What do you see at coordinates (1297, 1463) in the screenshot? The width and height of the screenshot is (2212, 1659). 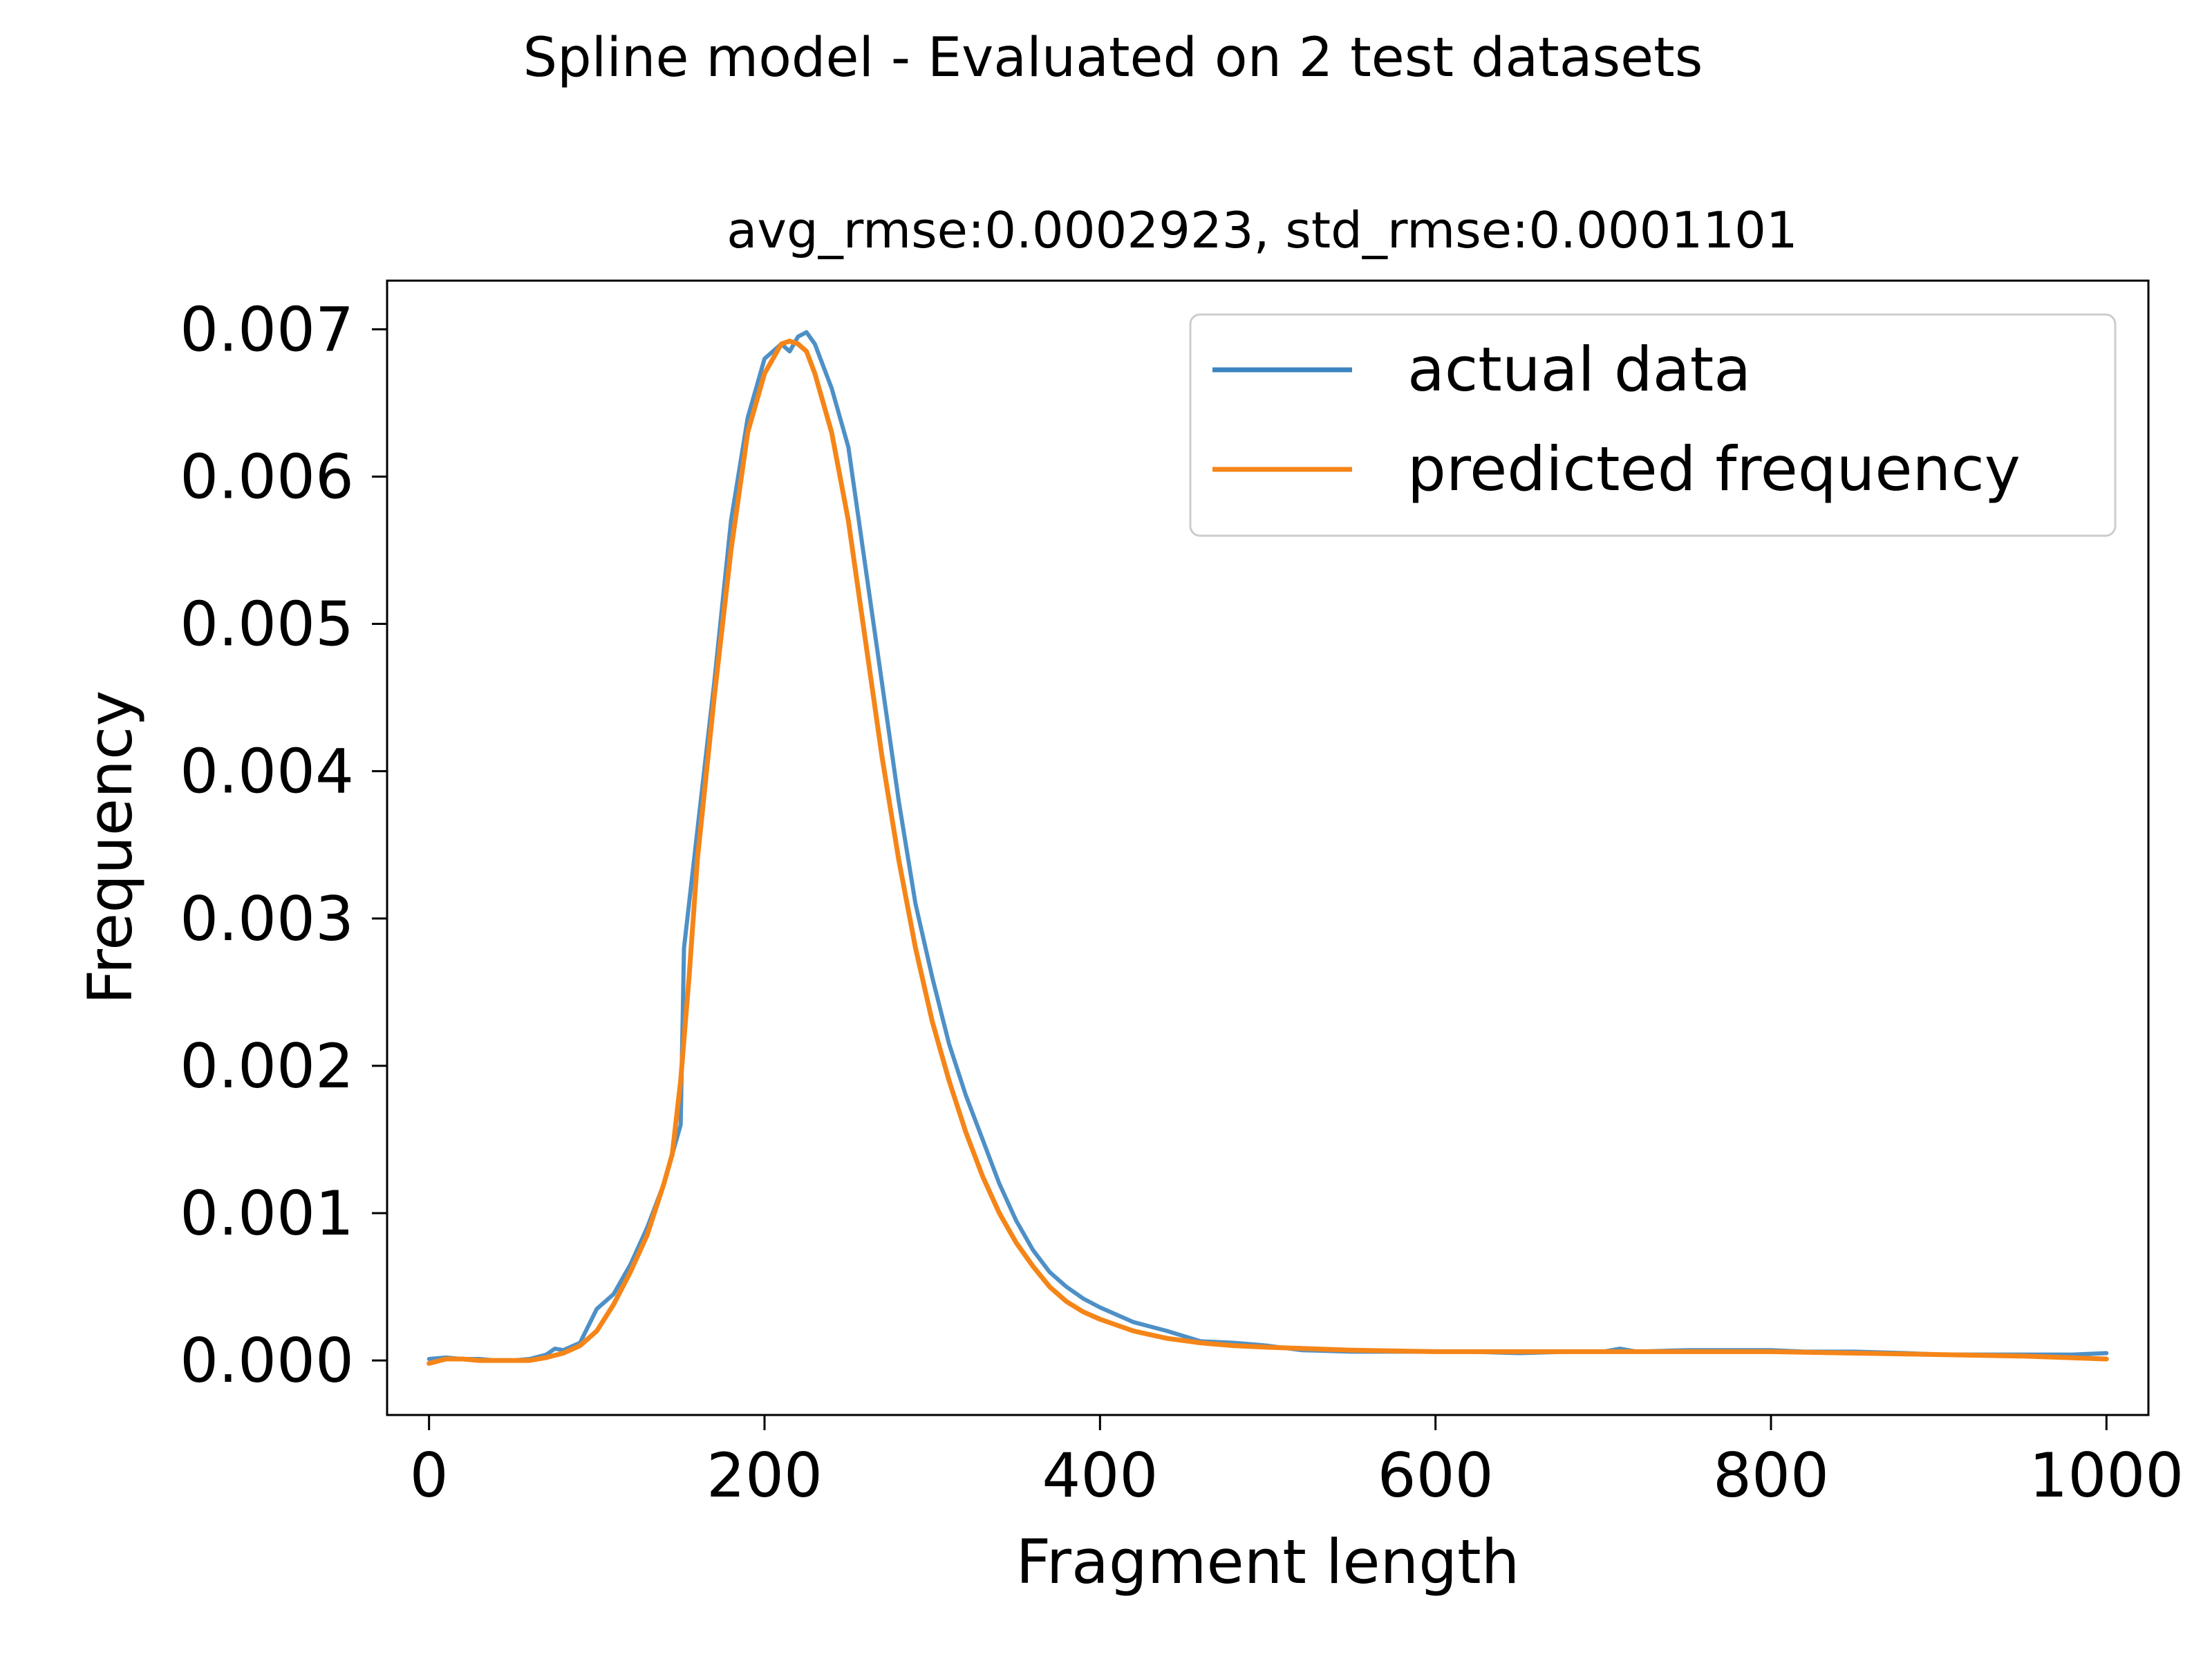 I see `x-axis: 0 200 400 600 800 1000` at bounding box center [1297, 1463].